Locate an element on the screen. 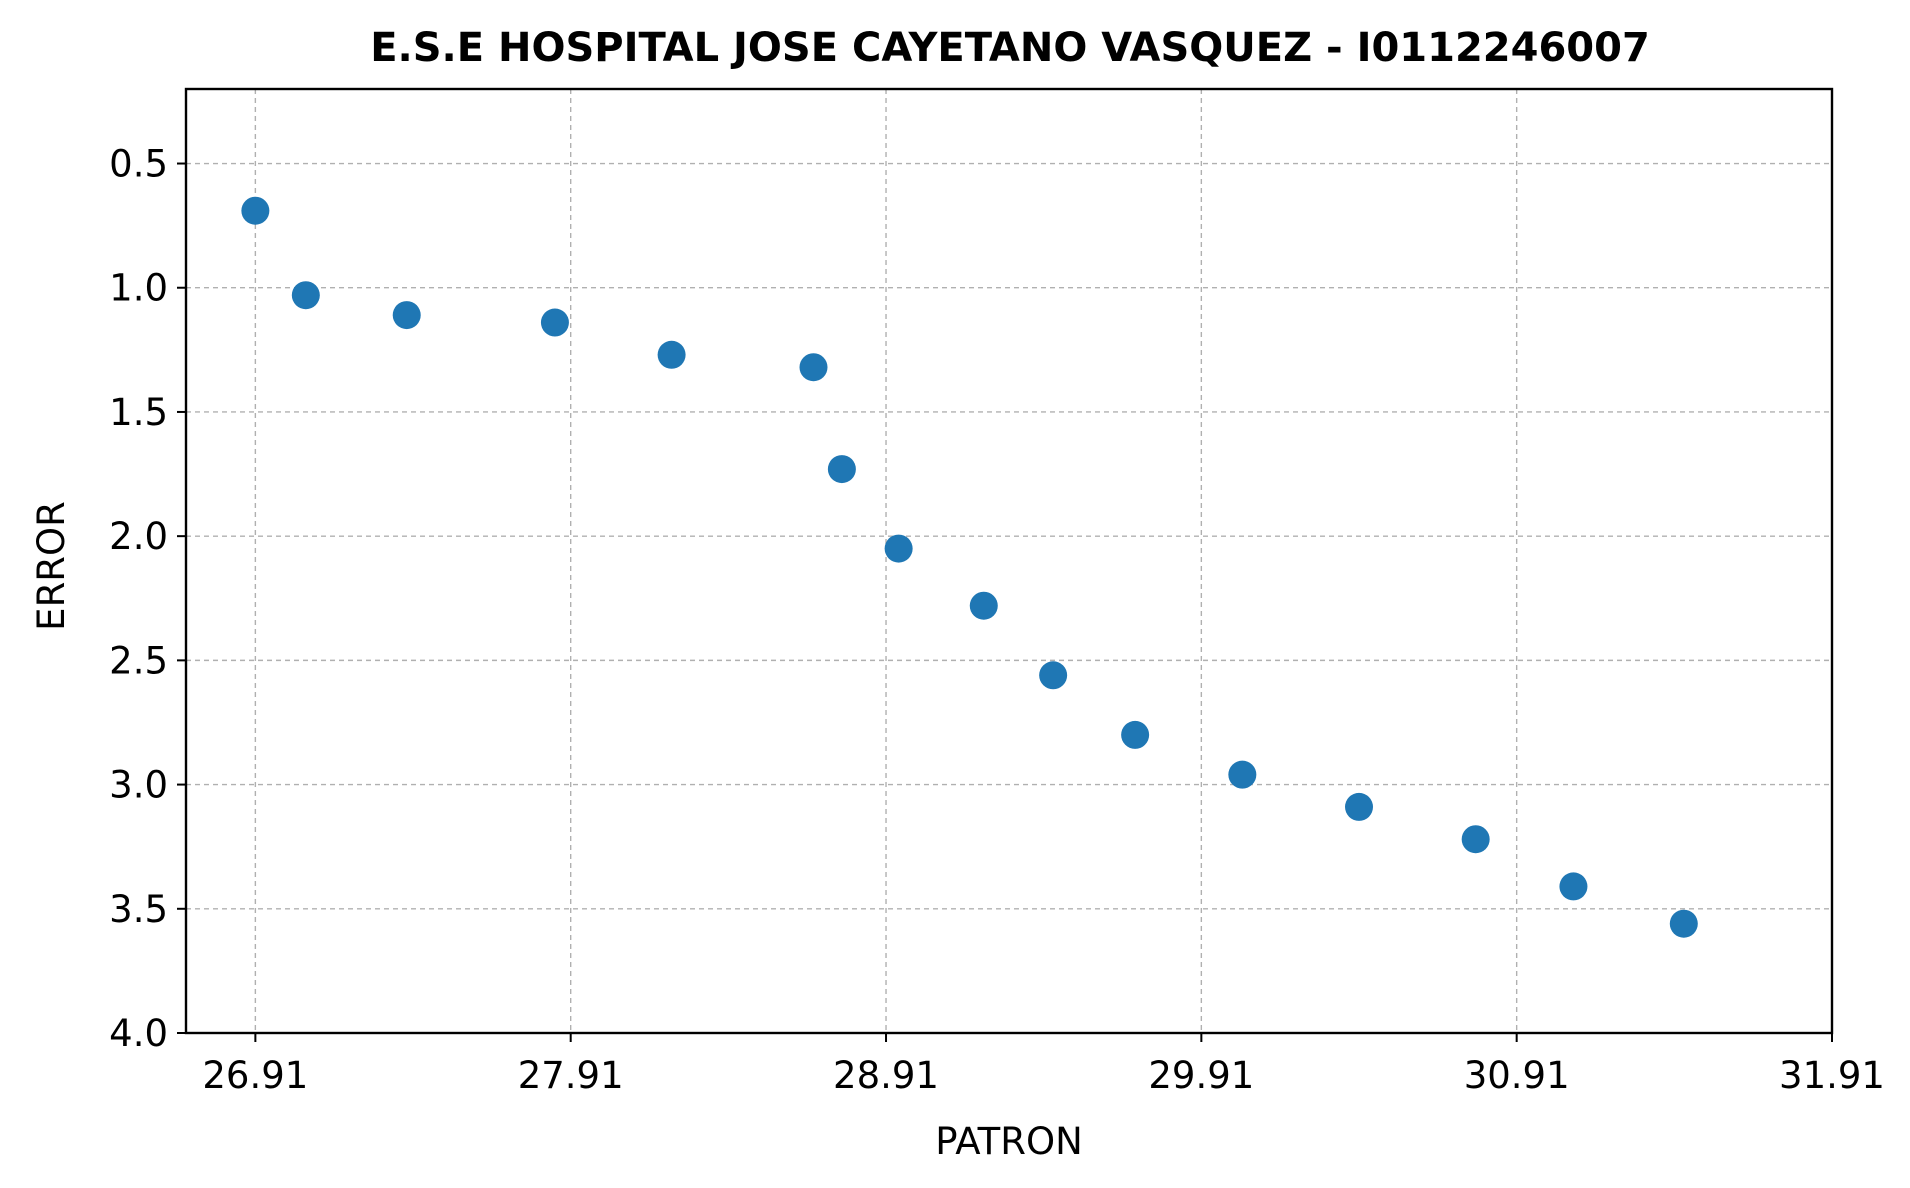 The height and width of the screenshot is (1188, 1910). x-tick-label: 28.91 is located at coordinates (886, 1075).